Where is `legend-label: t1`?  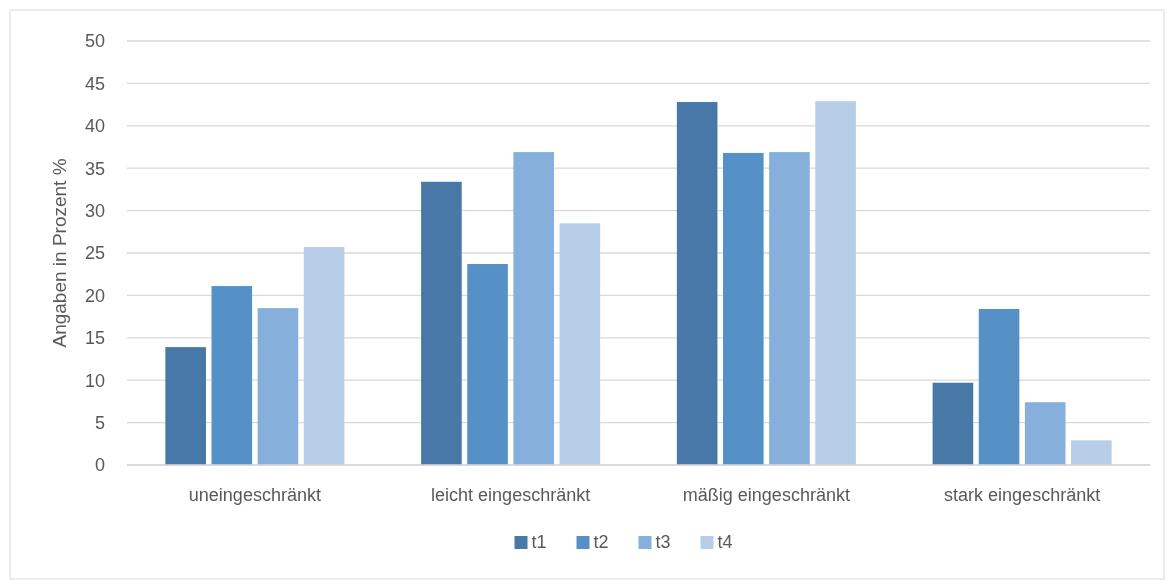
legend-label: t1 is located at coordinates (539, 542).